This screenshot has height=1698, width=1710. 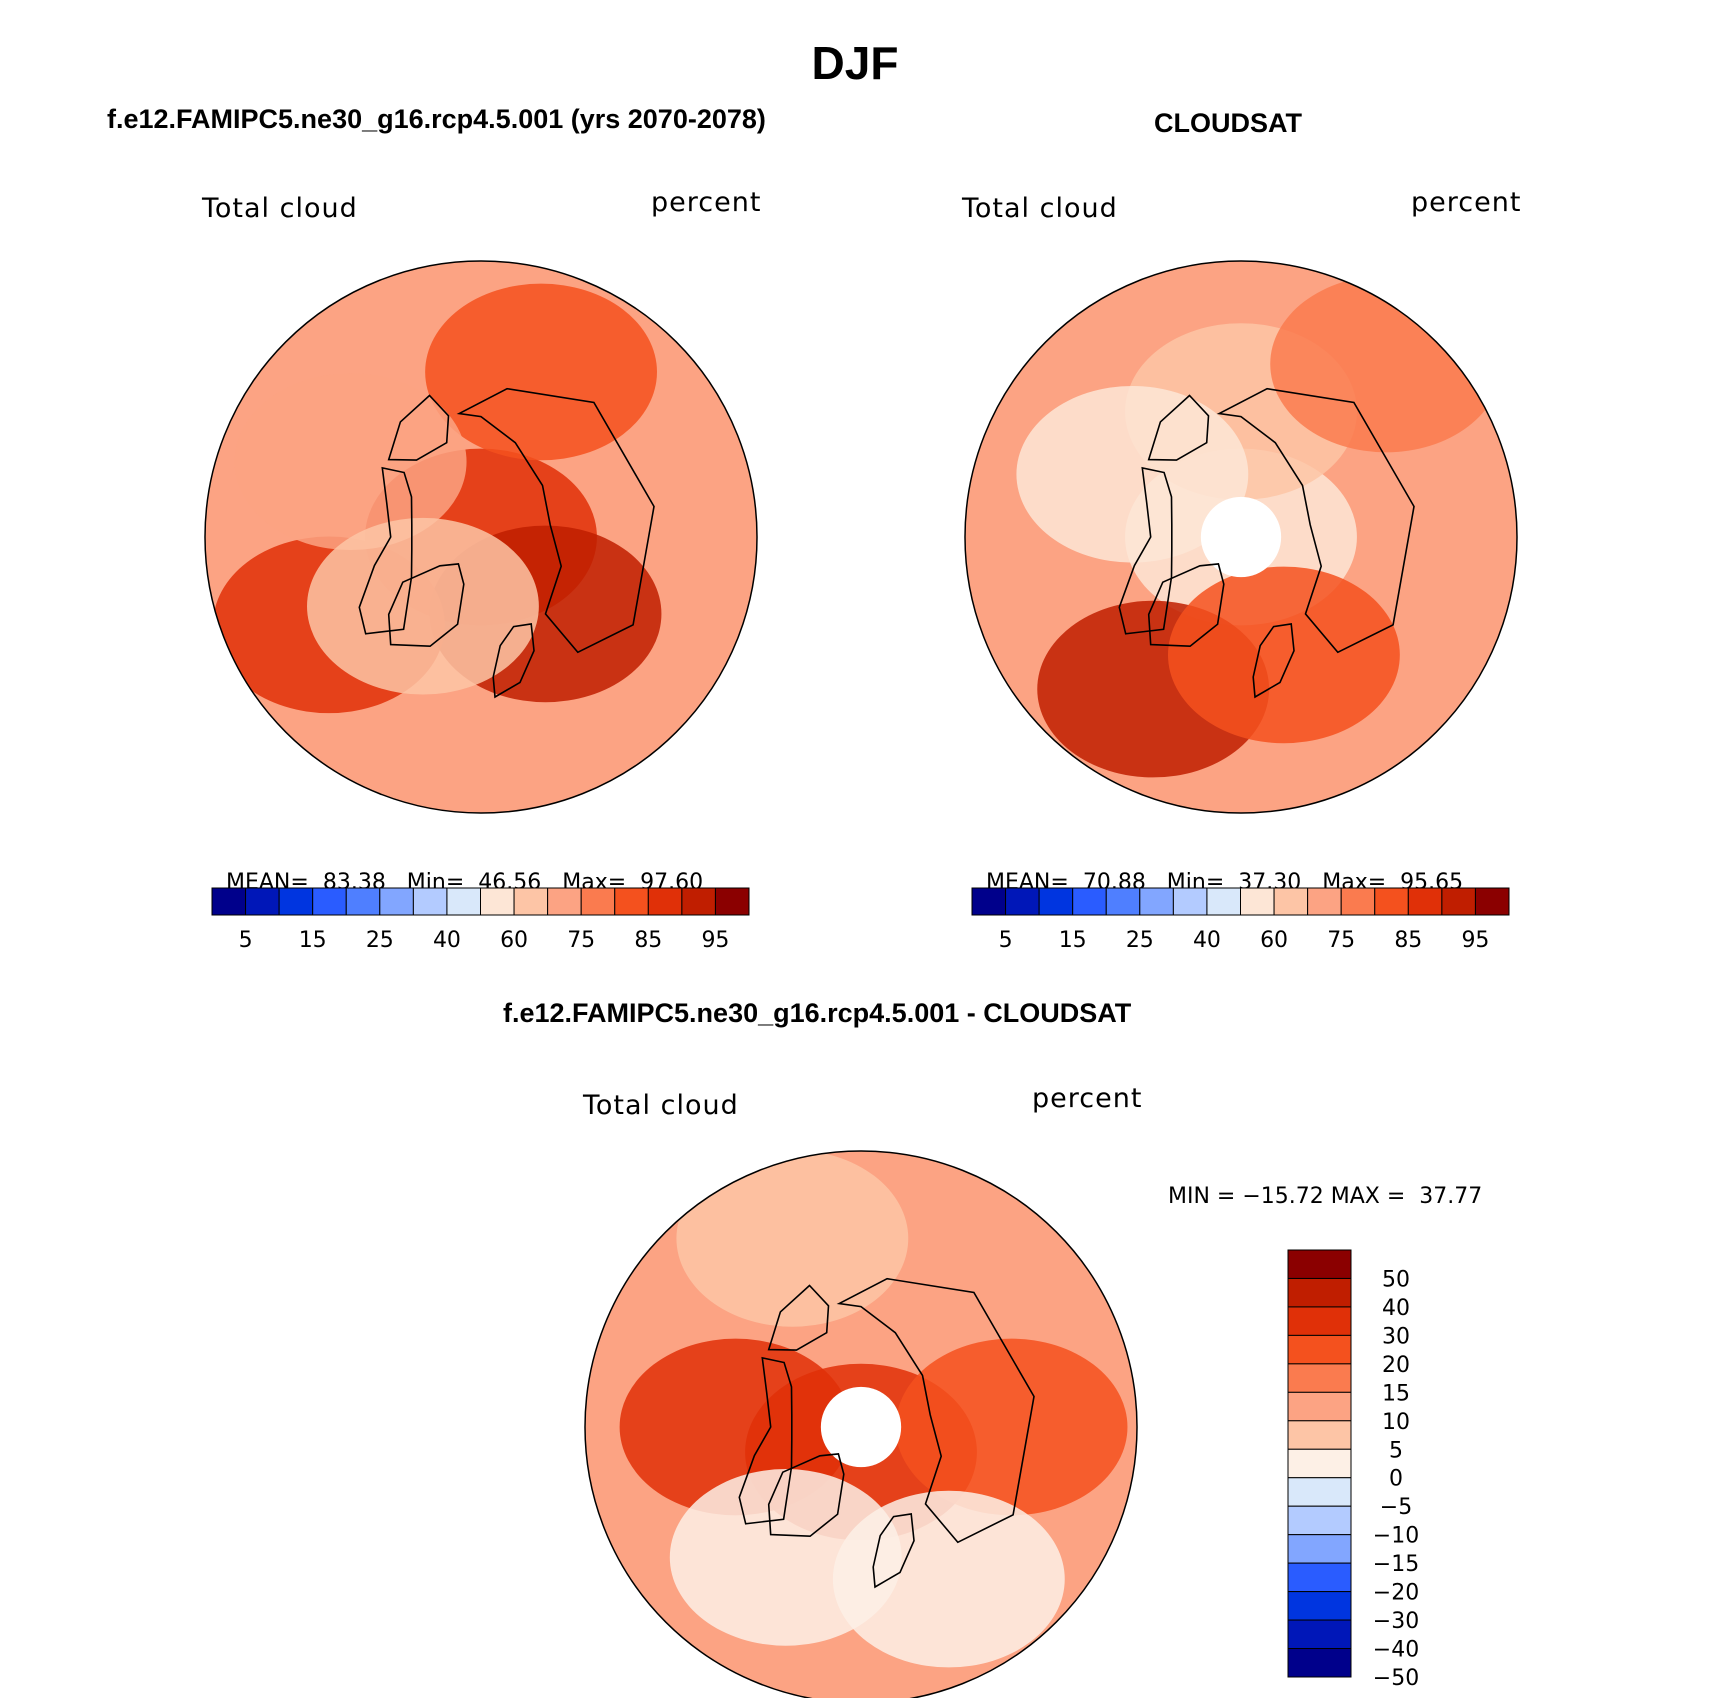 What do you see at coordinates (1240, 920) in the screenshot?
I see `panel2-colorbar: 5 15 25 40 60 75 85 95` at bounding box center [1240, 920].